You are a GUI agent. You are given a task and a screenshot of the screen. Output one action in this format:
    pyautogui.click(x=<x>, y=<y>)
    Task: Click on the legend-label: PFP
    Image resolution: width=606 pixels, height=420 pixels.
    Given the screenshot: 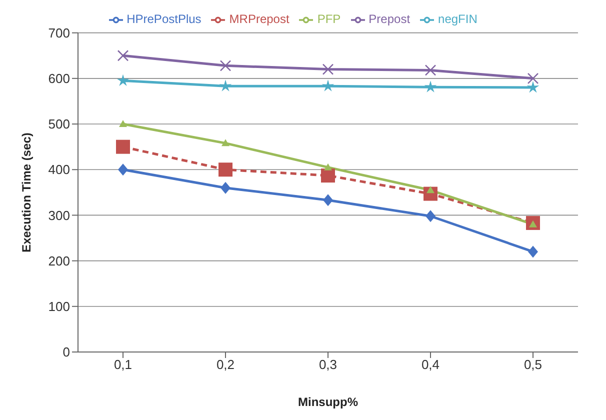 What is the action you would take?
    pyautogui.click(x=329, y=19)
    